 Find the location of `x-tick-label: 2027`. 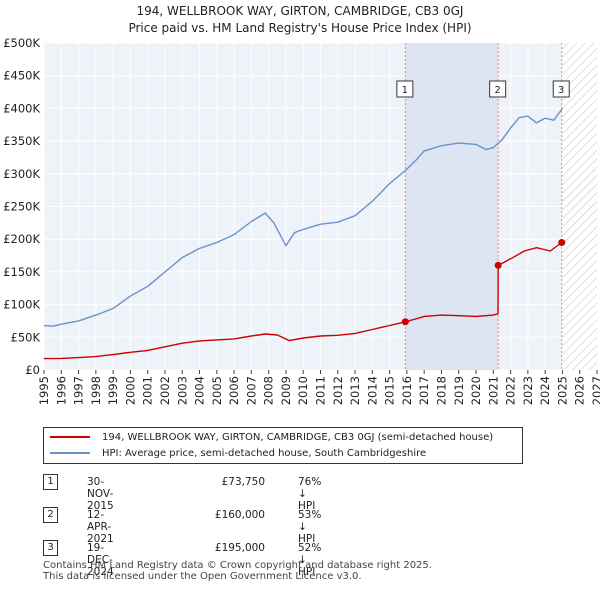

x-tick-label: 2027 is located at coordinates (595, 390).